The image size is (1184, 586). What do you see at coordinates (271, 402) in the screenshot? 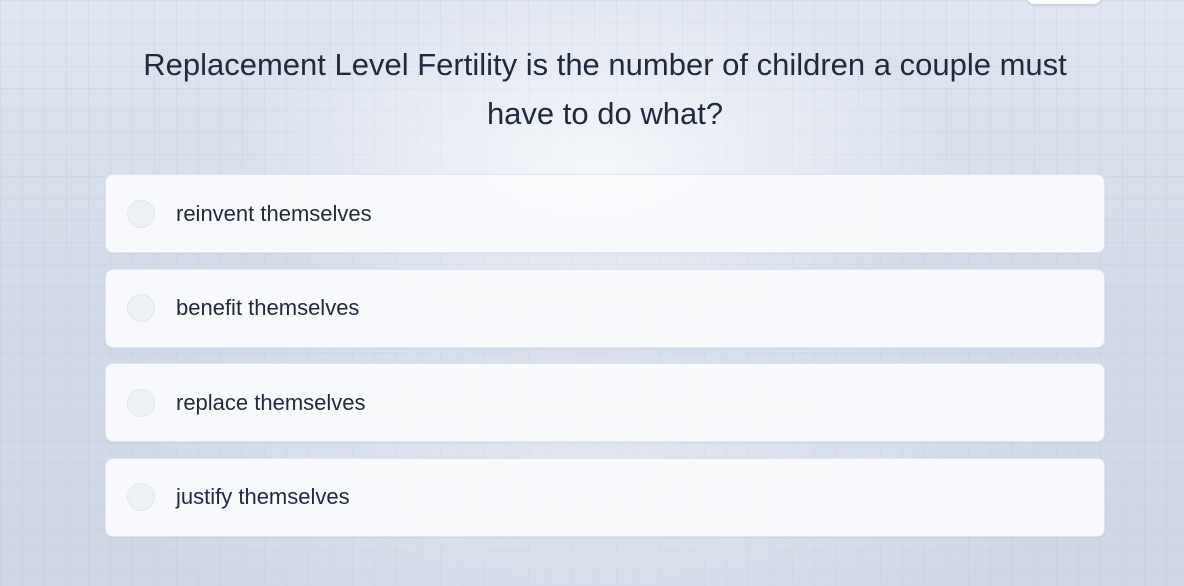
I see `answer-option-label: replace themselves` at bounding box center [271, 402].